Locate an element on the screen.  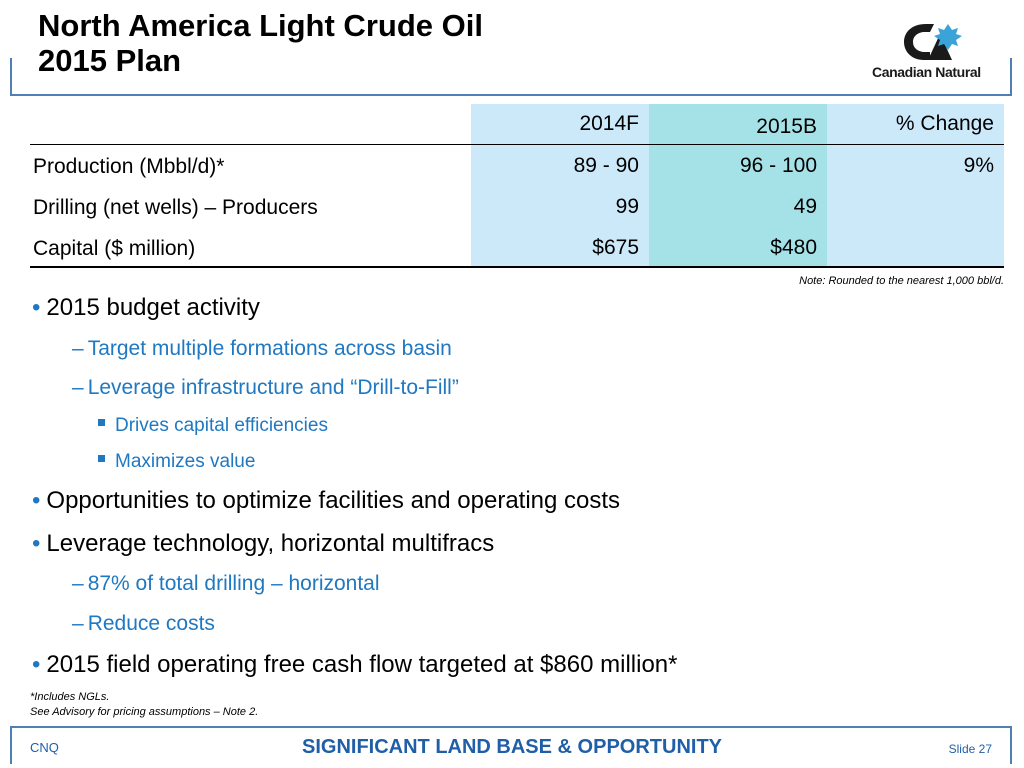
footer-tagline: SIGNIFICANT LAND BASE & OPPORTUNITY is located at coordinates (511, 747).